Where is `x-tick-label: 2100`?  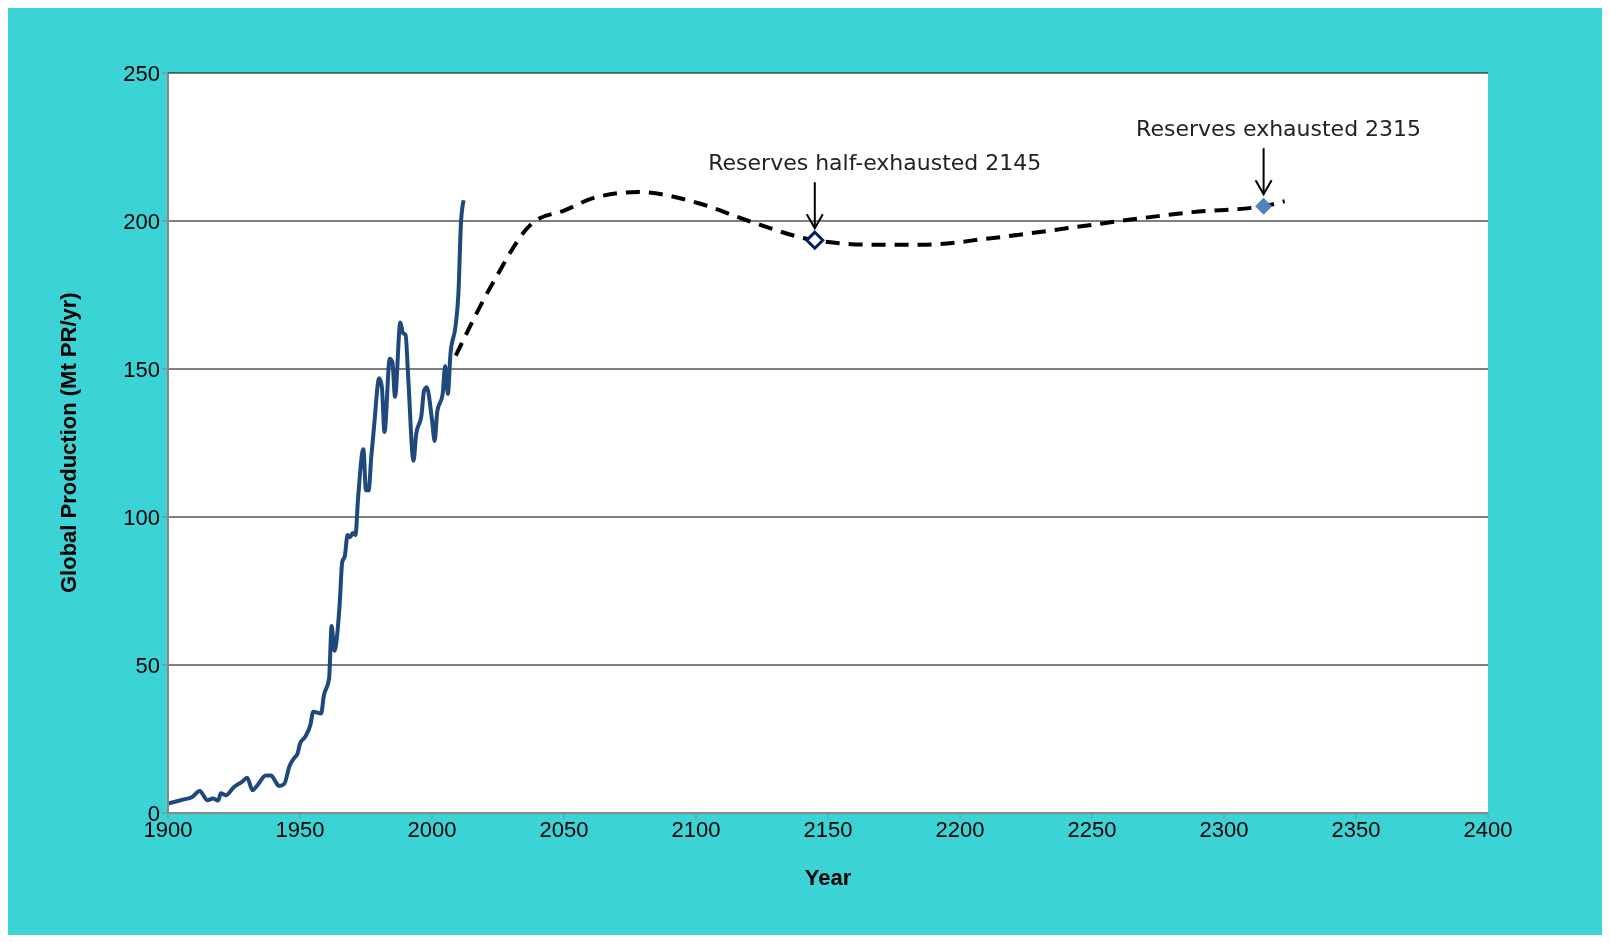
x-tick-label: 2100 is located at coordinates (696, 829).